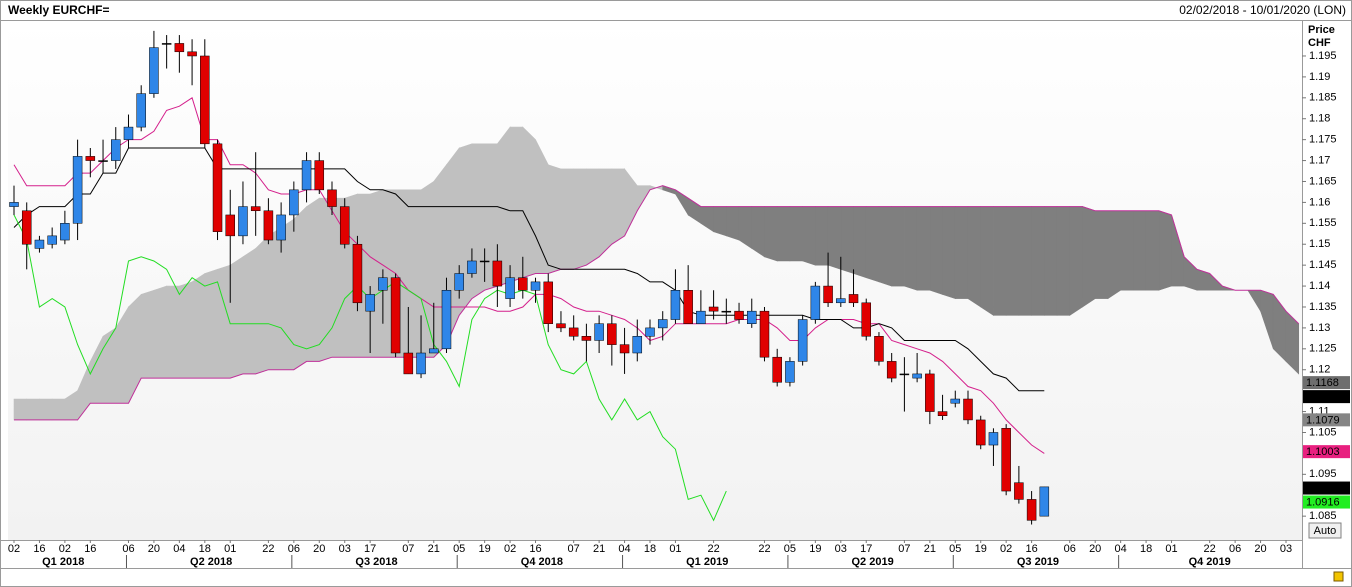 The image size is (1352, 587). Describe the element at coordinates (39, 549) in the screenshot. I see `x-tick-label: 16` at that location.